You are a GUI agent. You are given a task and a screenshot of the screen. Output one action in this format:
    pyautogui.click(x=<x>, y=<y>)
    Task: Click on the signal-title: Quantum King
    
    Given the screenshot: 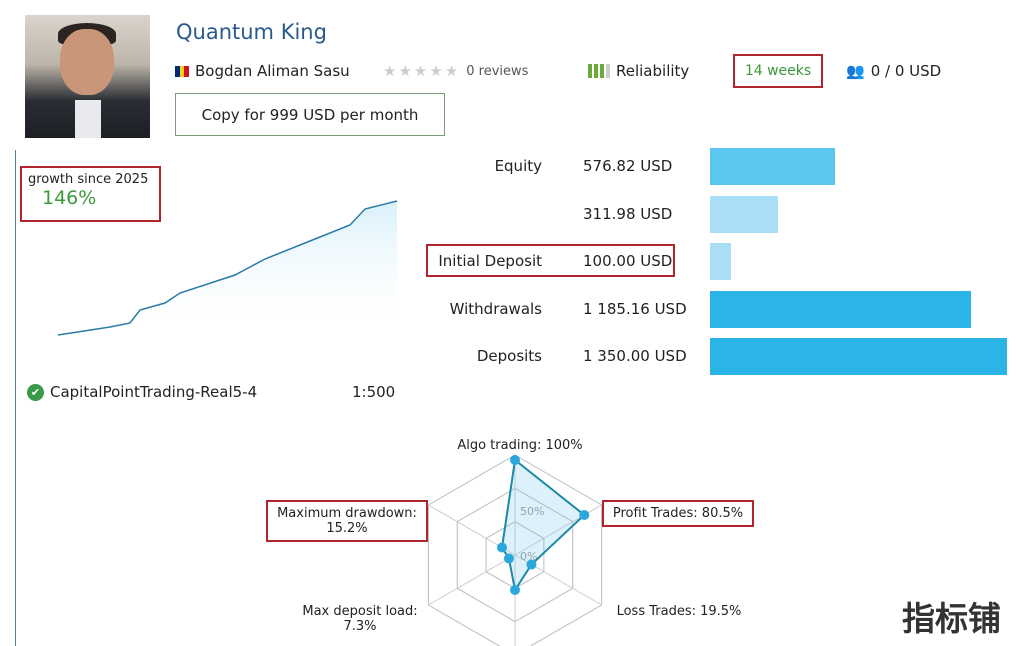 What is the action you would take?
    pyautogui.click(x=251, y=32)
    